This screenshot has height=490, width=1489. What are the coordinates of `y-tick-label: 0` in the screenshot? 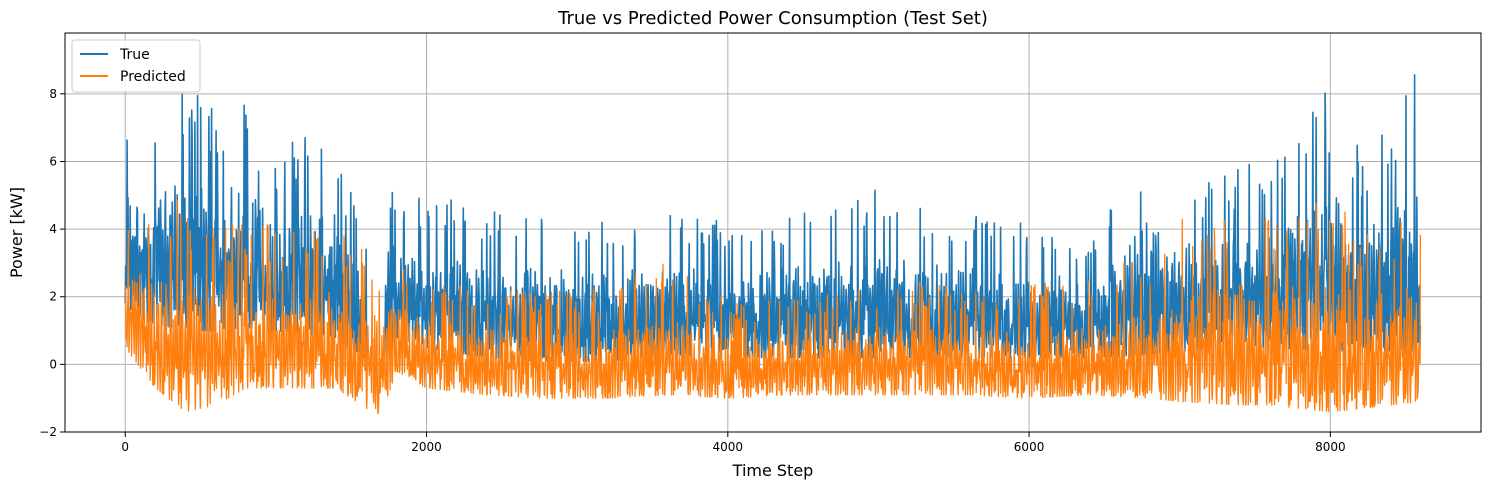 It's located at (53, 364).